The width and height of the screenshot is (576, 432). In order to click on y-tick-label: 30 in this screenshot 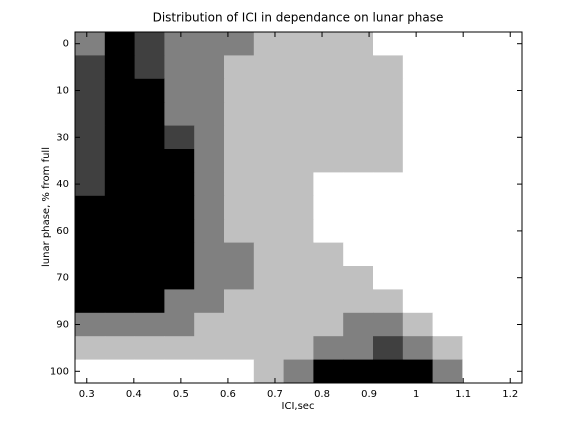, I will do `click(62, 137)`.